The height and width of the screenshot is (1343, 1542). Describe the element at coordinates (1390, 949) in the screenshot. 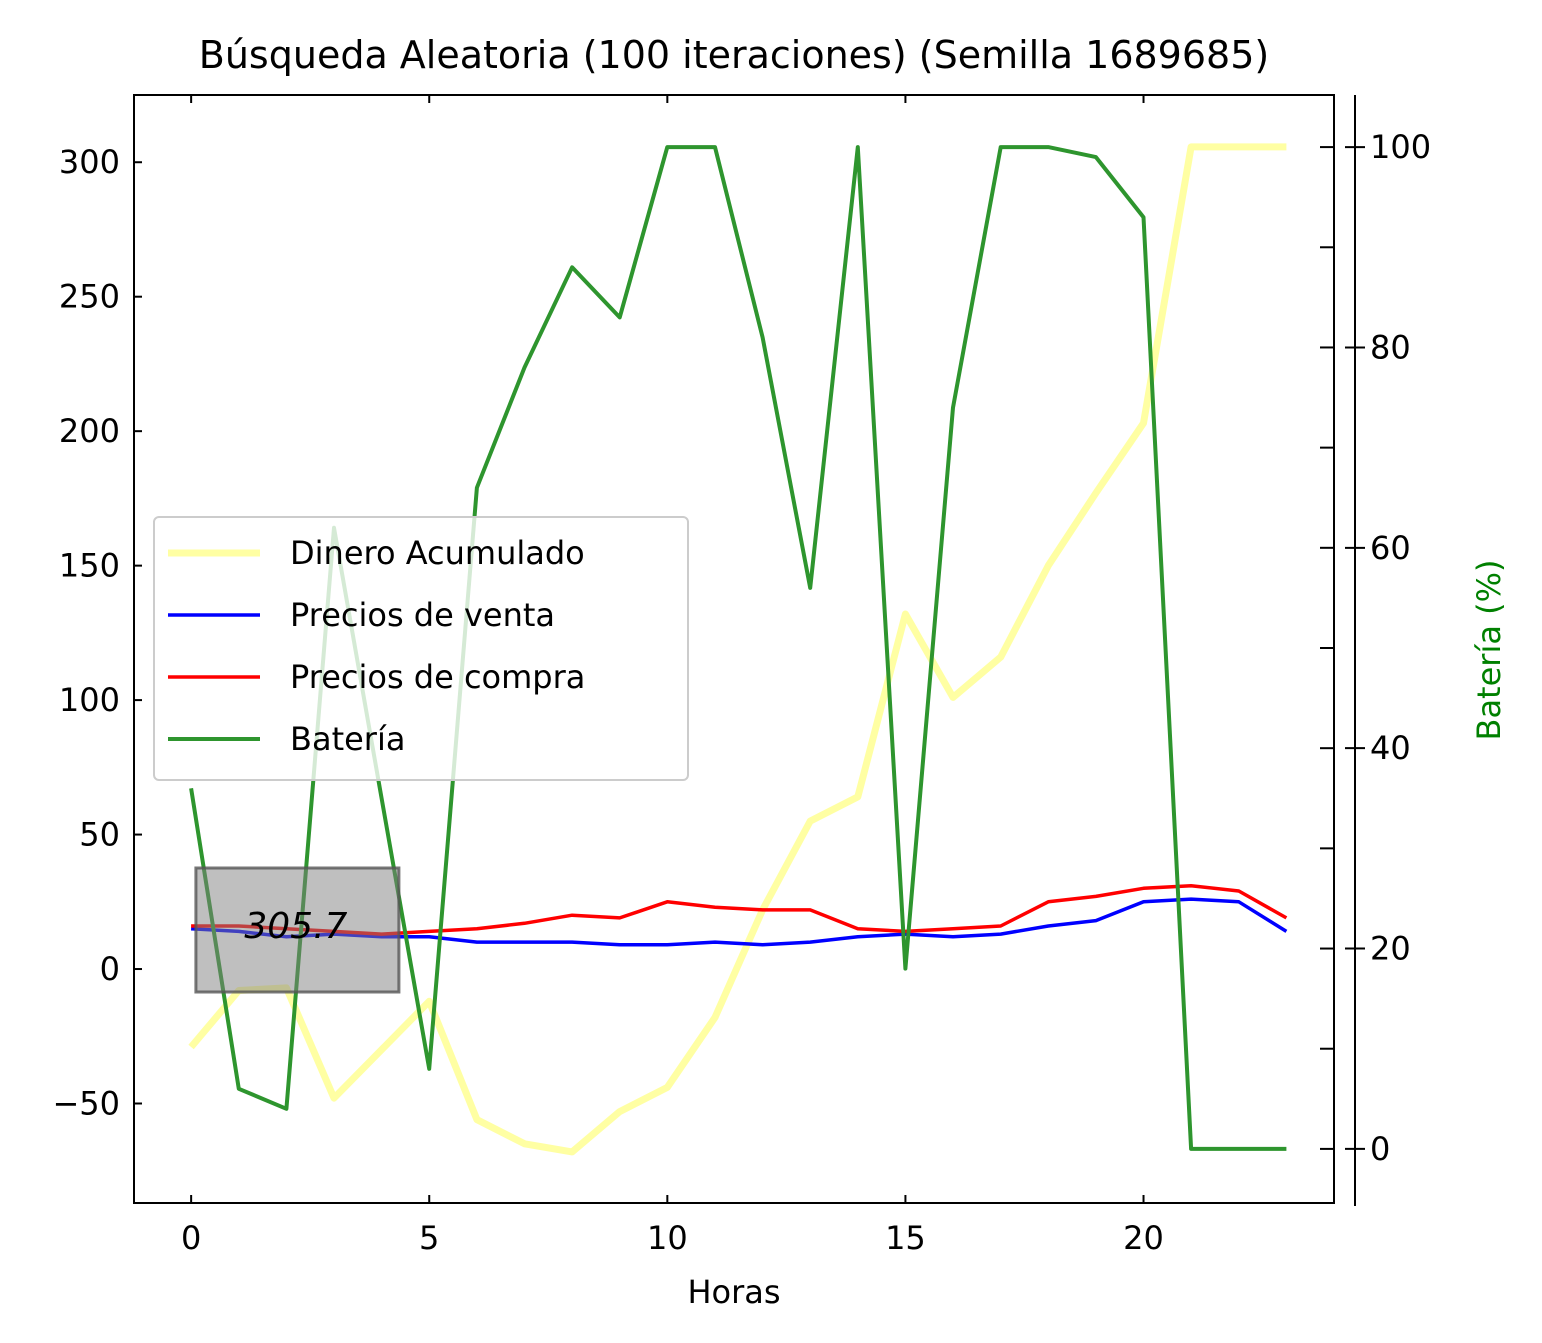

I see `y2-tick-label: 20` at that location.